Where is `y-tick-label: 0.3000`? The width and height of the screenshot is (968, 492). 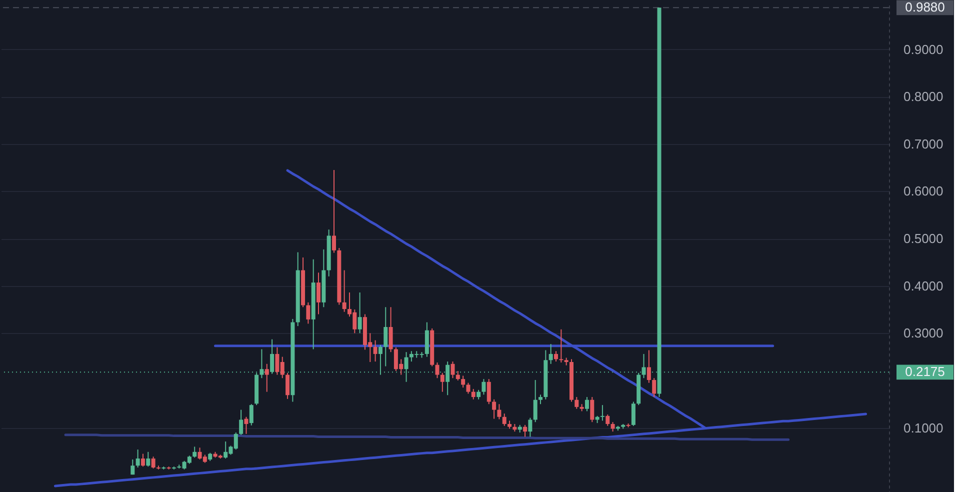 y-tick-label: 0.3000 is located at coordinates (924, 333).